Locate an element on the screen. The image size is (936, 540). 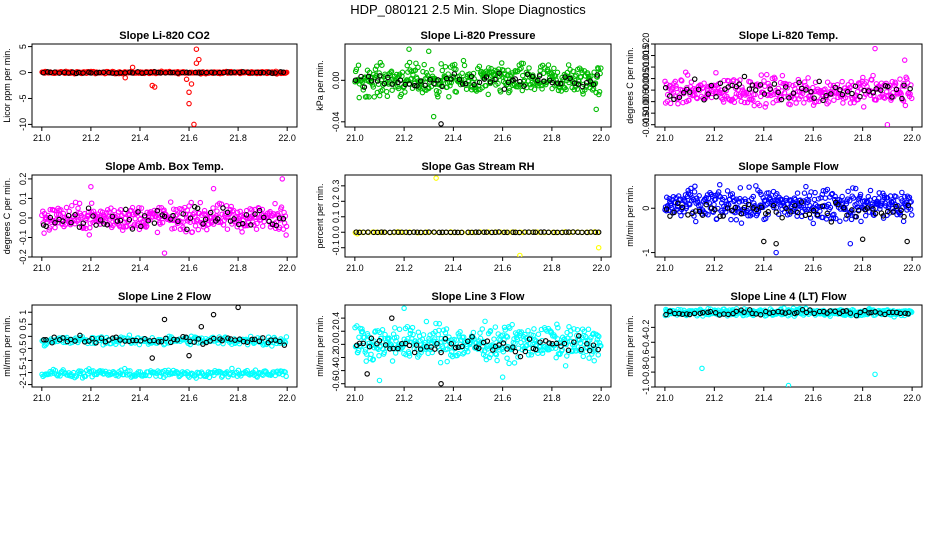
y-axis-label: percent per min. is located at coordinates (320, 215).